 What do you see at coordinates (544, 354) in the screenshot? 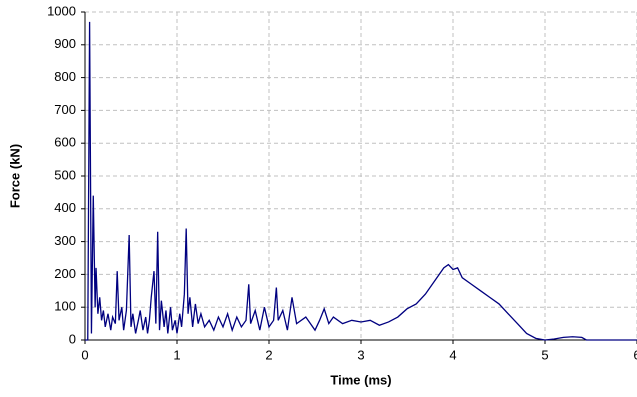
I see `x-tick-label: 5` at bounding box center [544, 354].